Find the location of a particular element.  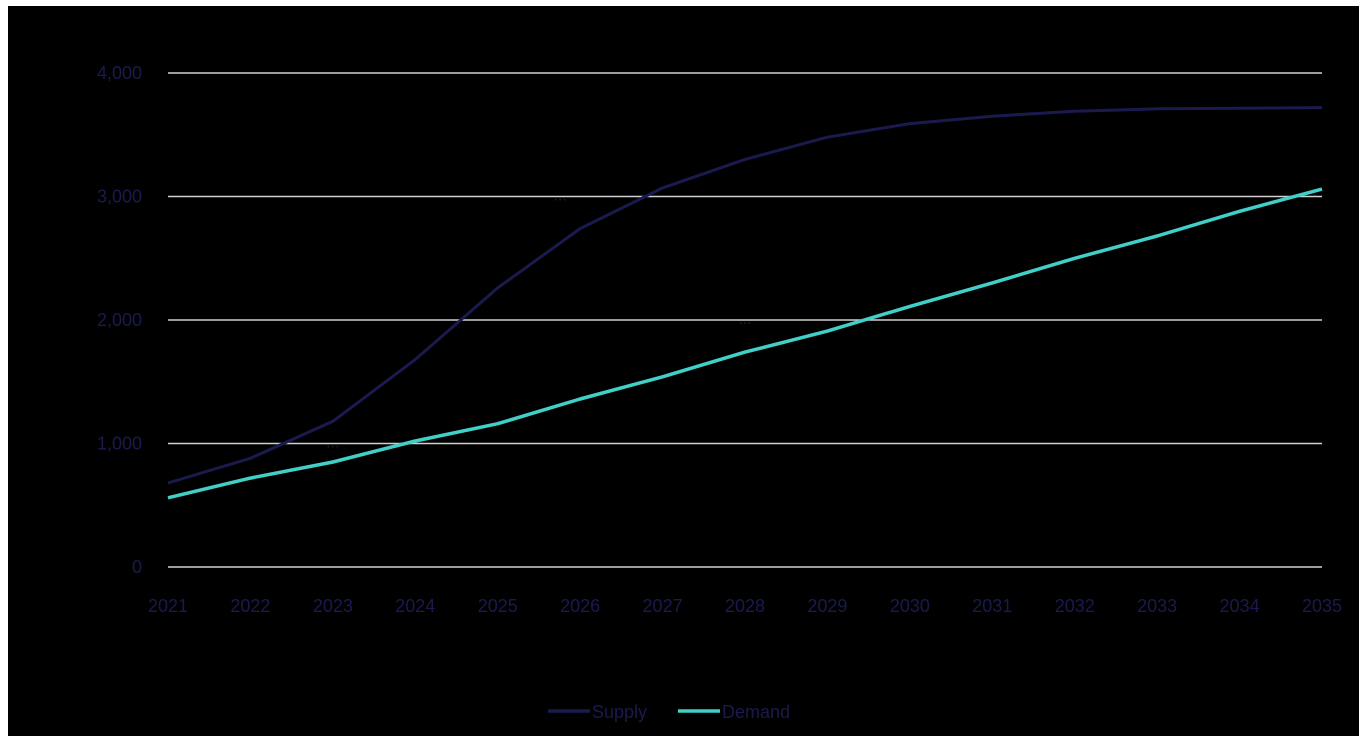

x-tick-label: 2032 is located at coordinates (1075, 606).